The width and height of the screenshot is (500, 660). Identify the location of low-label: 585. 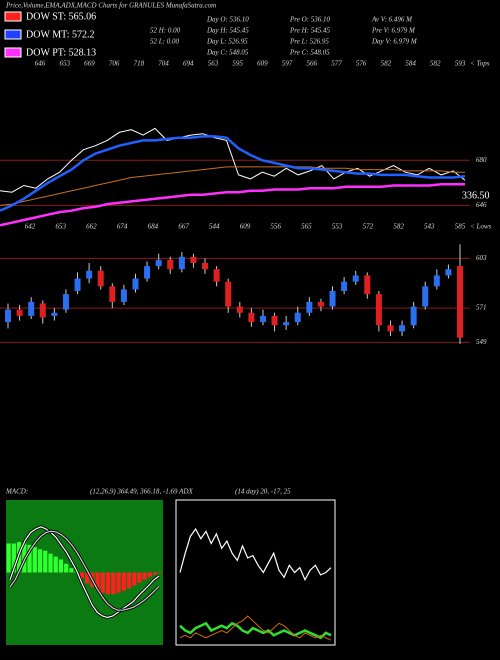
(460, 227).